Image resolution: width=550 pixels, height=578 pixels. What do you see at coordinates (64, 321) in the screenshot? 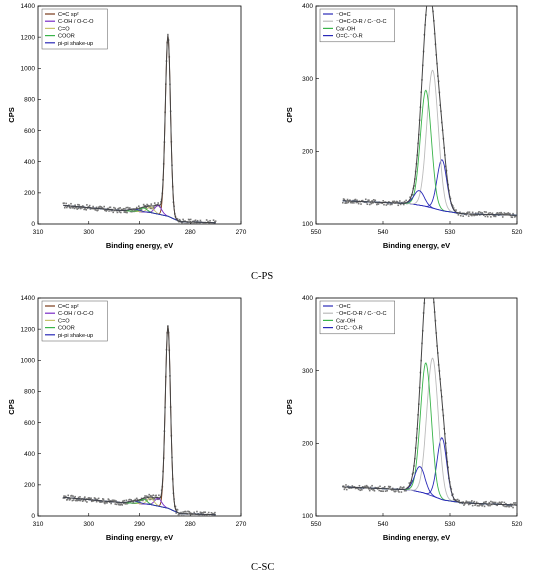
I see `legend-entry-label: C=O` at bounding box center [64, 321].